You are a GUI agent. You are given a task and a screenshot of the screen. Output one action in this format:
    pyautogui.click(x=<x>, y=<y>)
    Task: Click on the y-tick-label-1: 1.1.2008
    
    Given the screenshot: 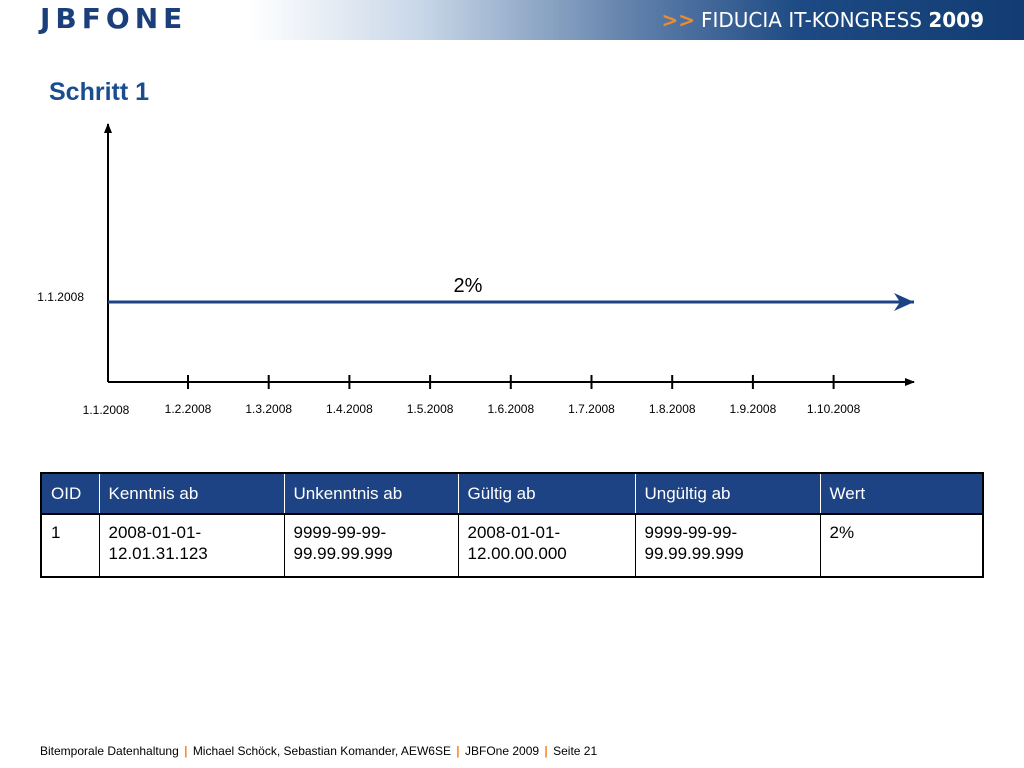 What is the action you would take?
    pyautogui.click(x=60, y=297)
    